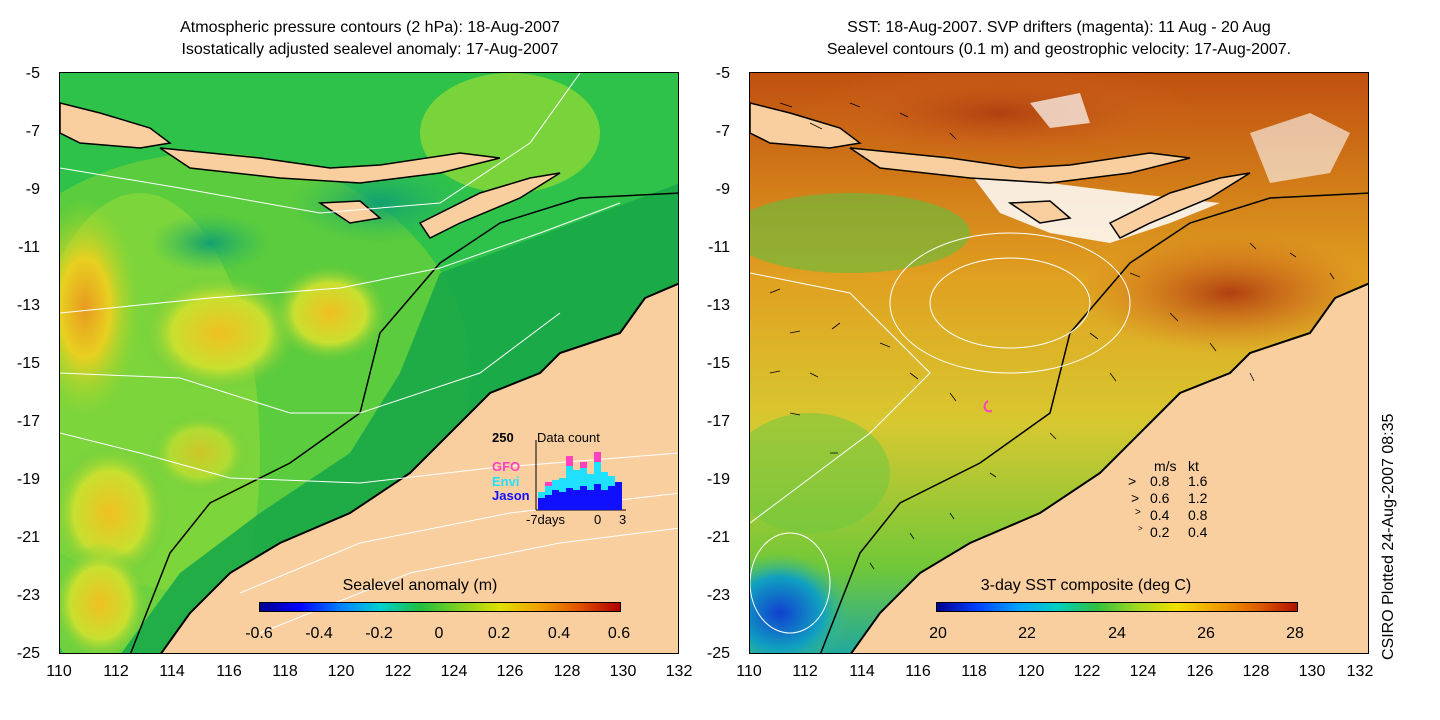  I want to click on colorbar-tick: -0.4, so click(319, 633).